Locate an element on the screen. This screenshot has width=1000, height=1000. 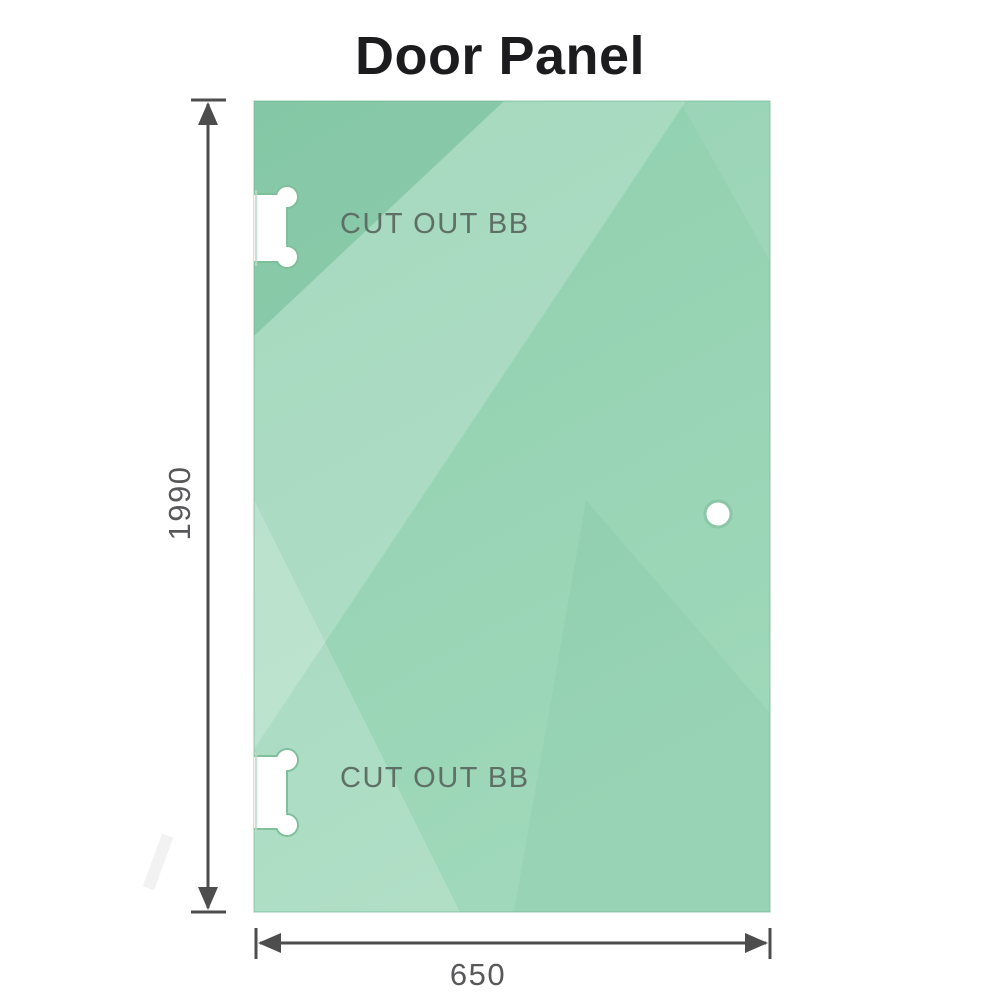
arrow-left-icon is located at coordinates (269, 943).